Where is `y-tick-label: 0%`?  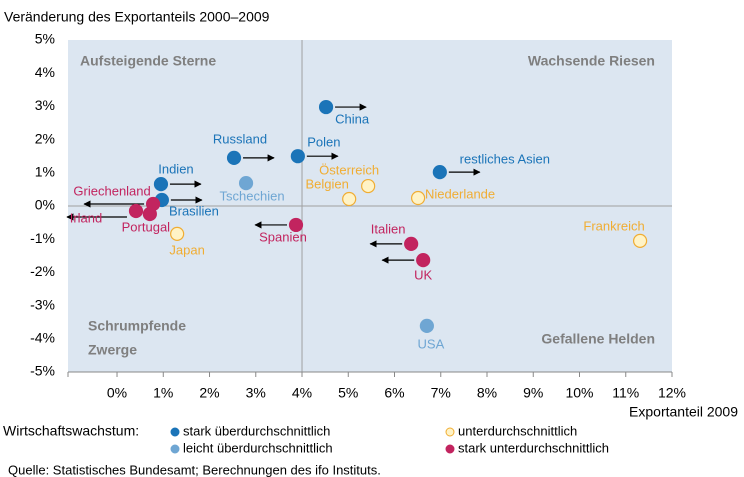
y-tick-label: 0% is located at coordinates (45, 205).